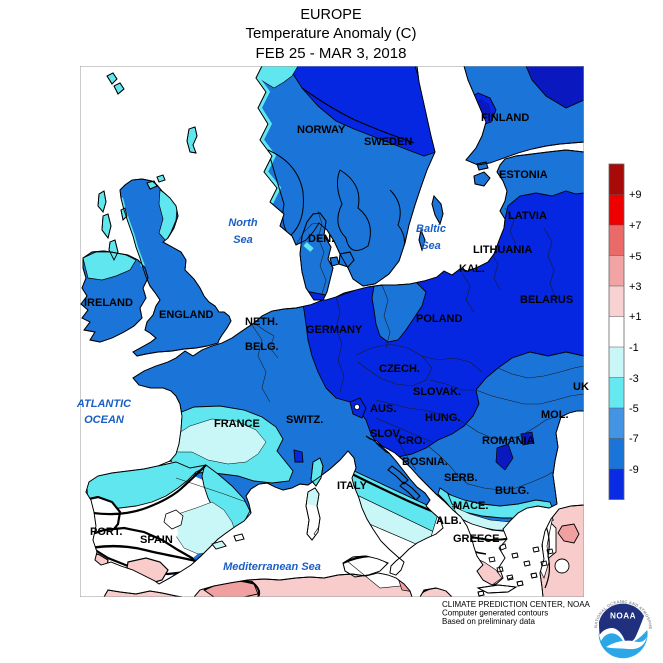  I want to click on svg-text: SWITZ., so click(304, 420).